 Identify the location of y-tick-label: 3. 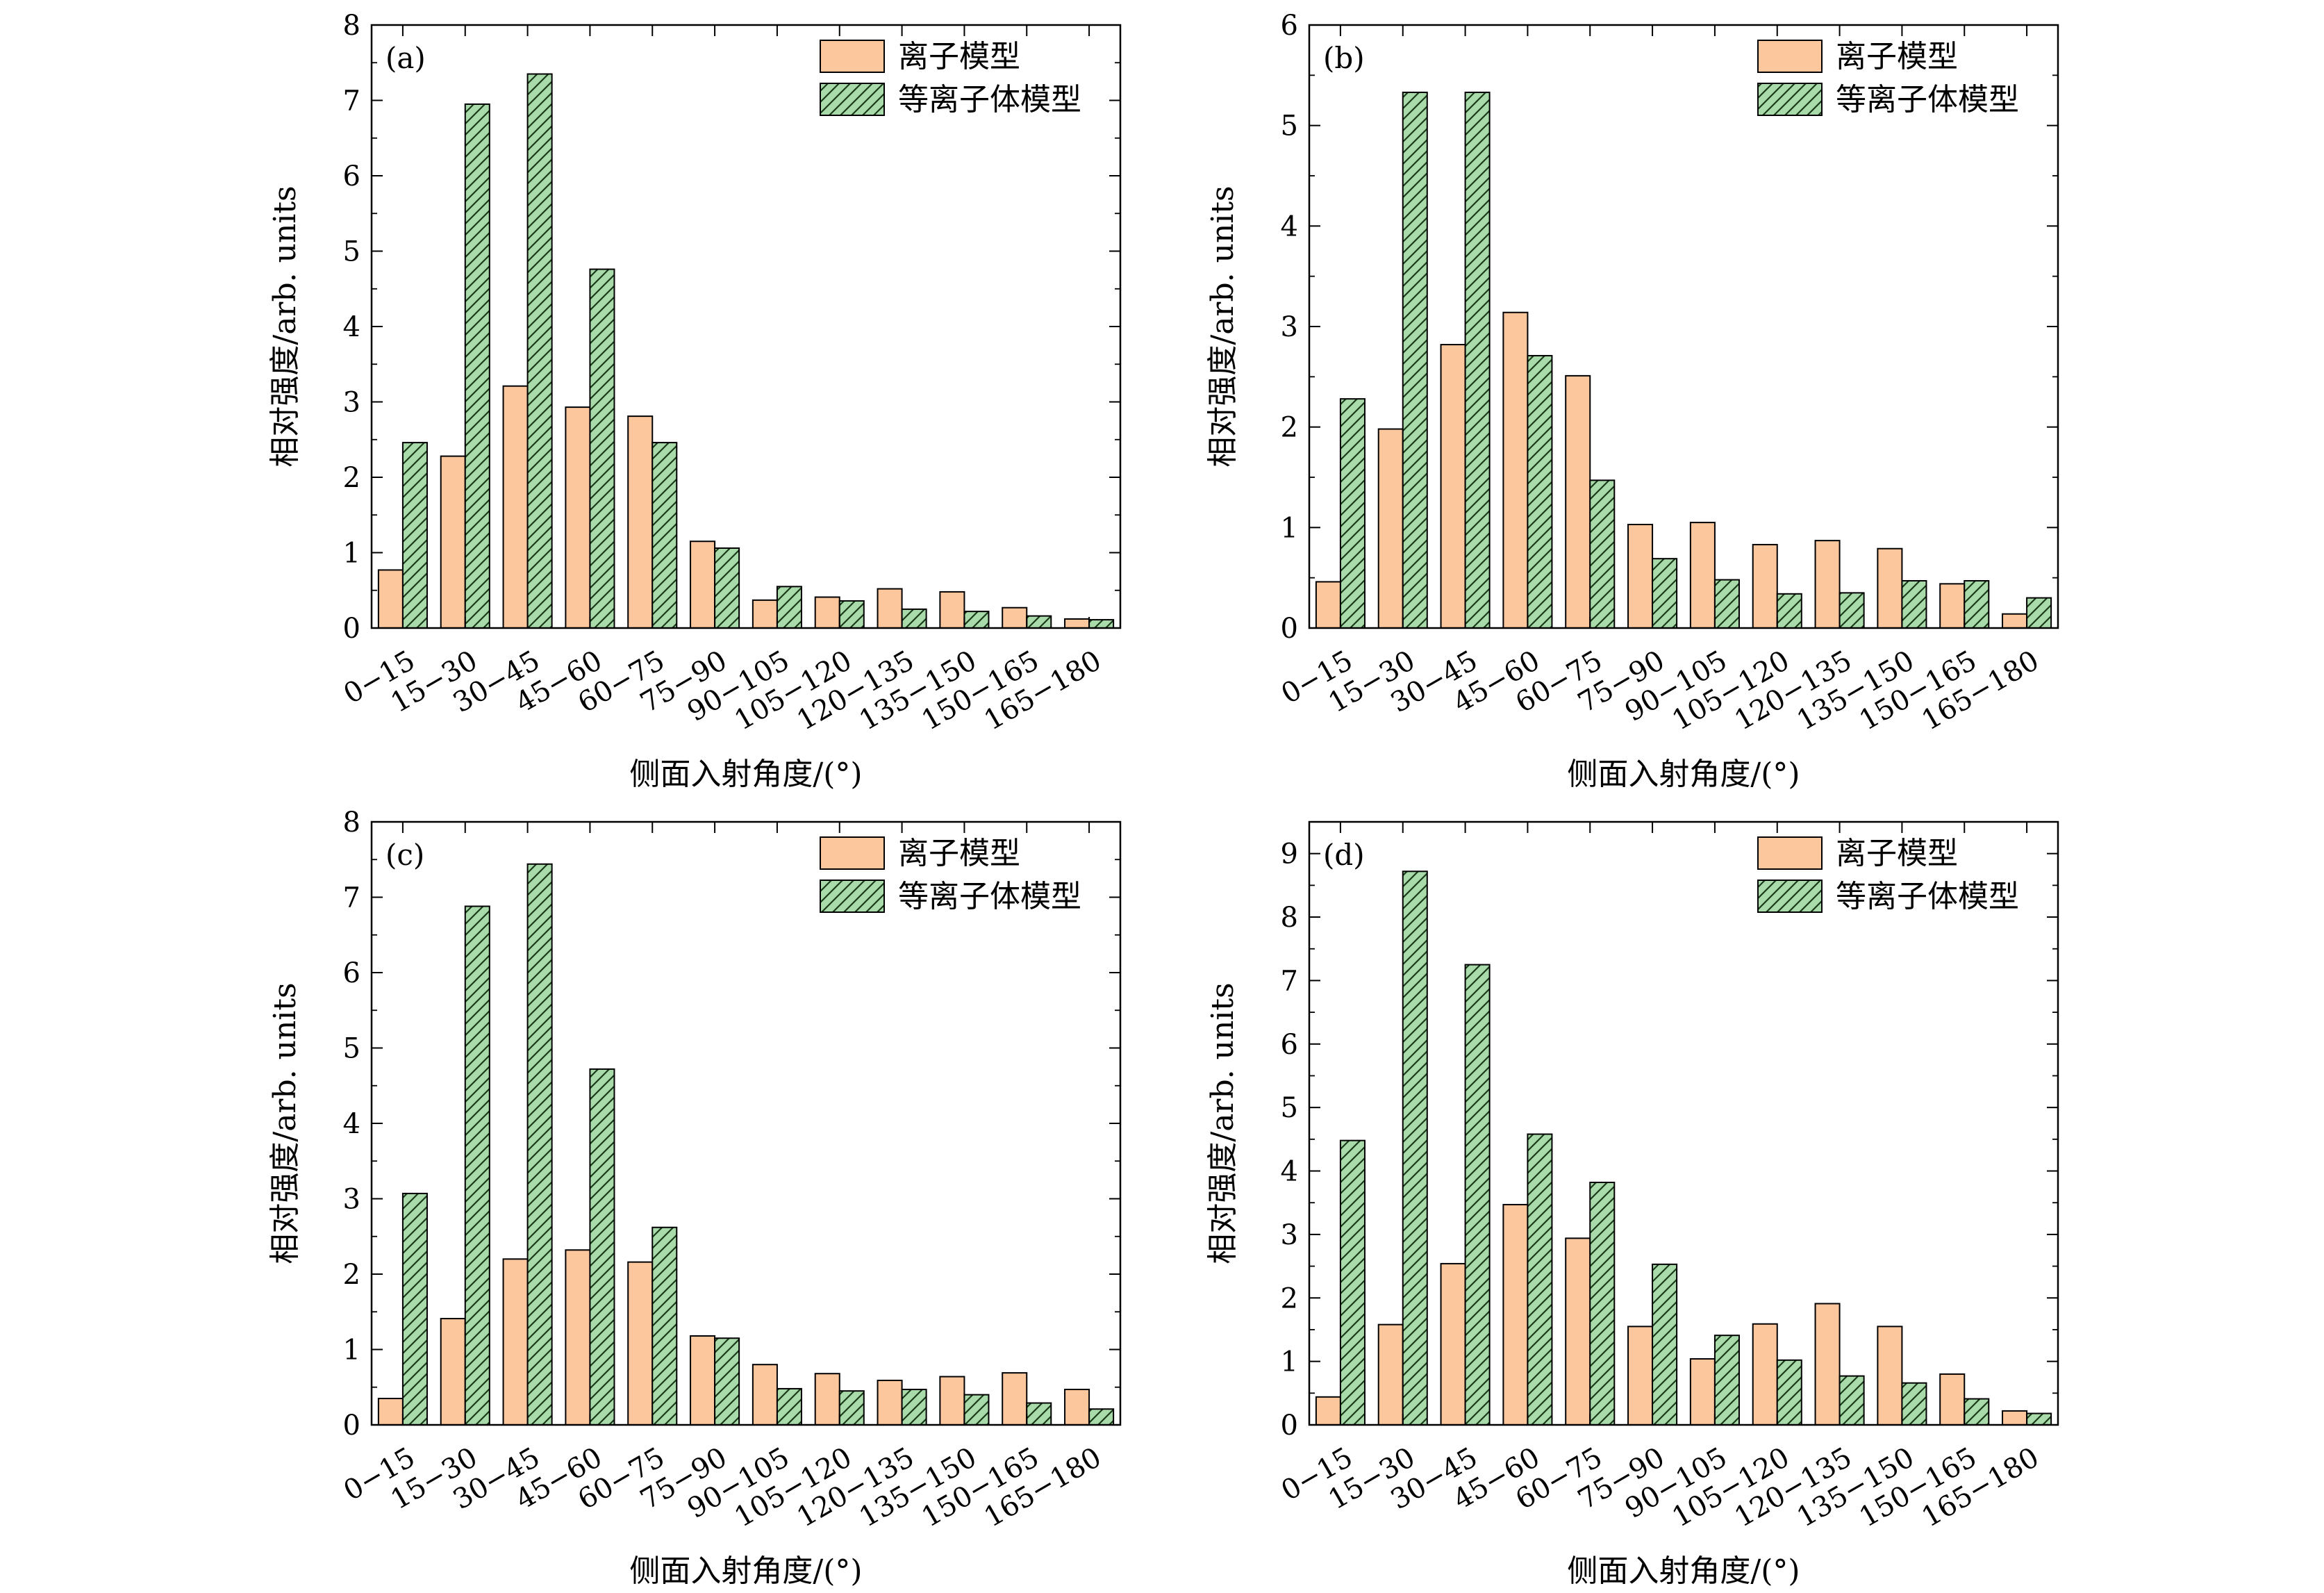
(351, 1200).